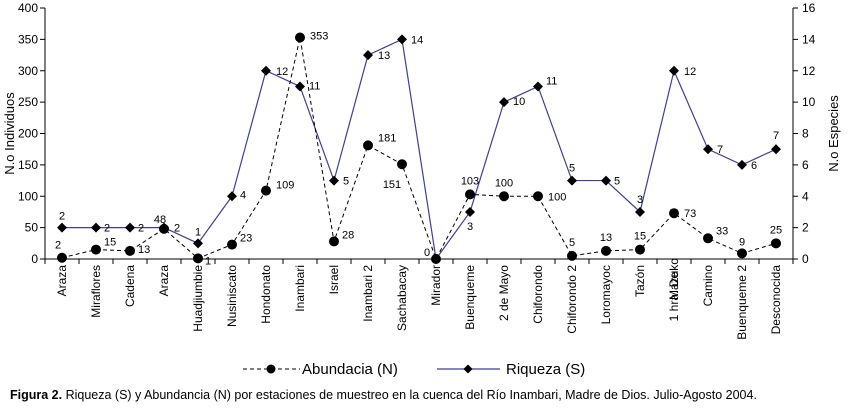 The height and width of the screenshot is (408, 850). What do you see at coordinates (833, 133) in the screenshot?
I see `y-right-axis-title: N.o Especies` at bounding box center [833, 133].